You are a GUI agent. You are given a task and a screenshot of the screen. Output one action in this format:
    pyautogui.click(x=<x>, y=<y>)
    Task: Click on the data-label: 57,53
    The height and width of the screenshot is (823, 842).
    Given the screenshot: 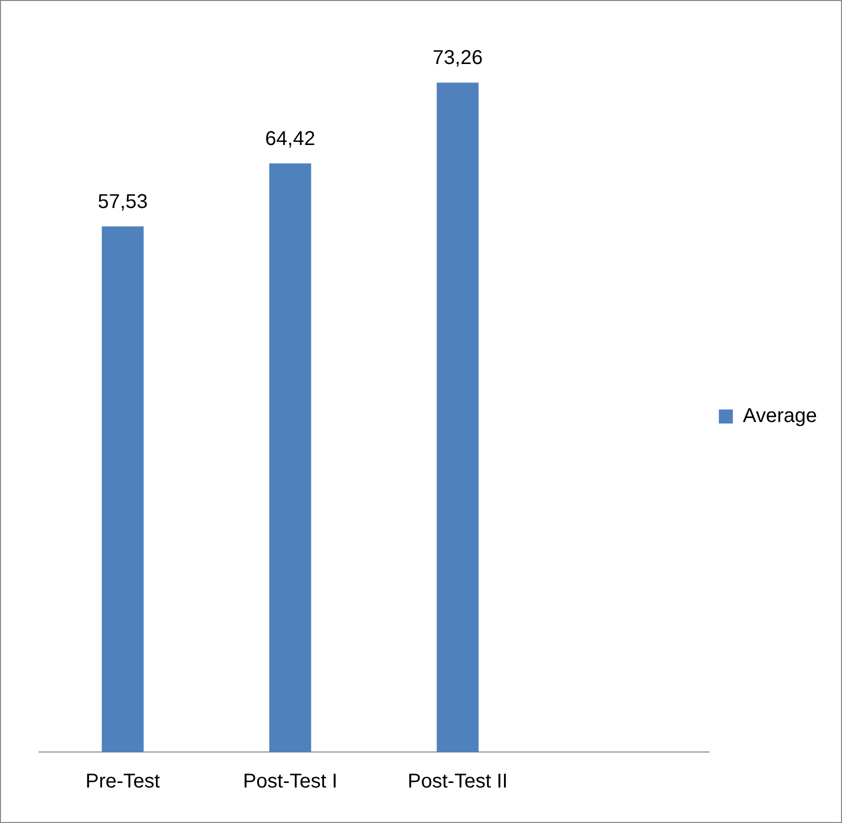 What is the action you would take?
    pyautogui.click(x=123, y=201)
    